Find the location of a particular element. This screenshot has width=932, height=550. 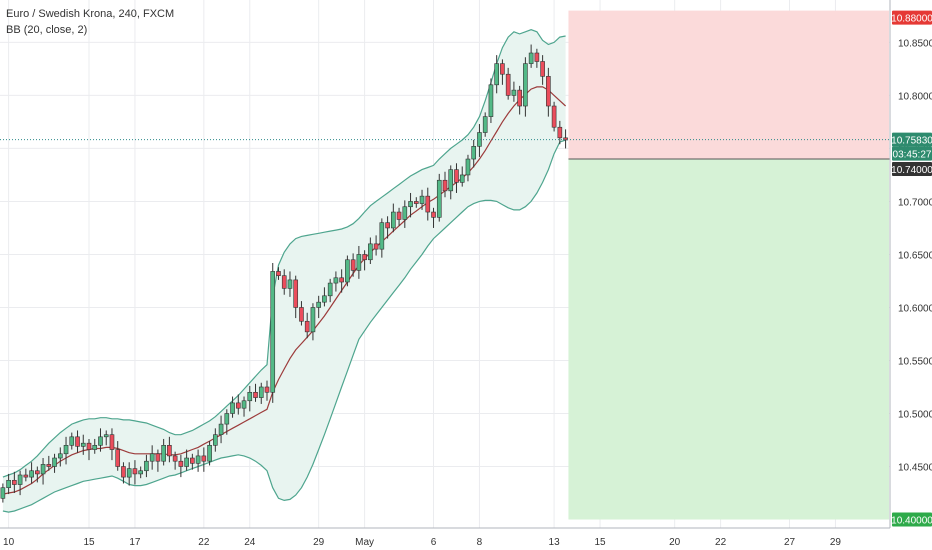

target-price-badge-bg is located at coordinates (912, 519).